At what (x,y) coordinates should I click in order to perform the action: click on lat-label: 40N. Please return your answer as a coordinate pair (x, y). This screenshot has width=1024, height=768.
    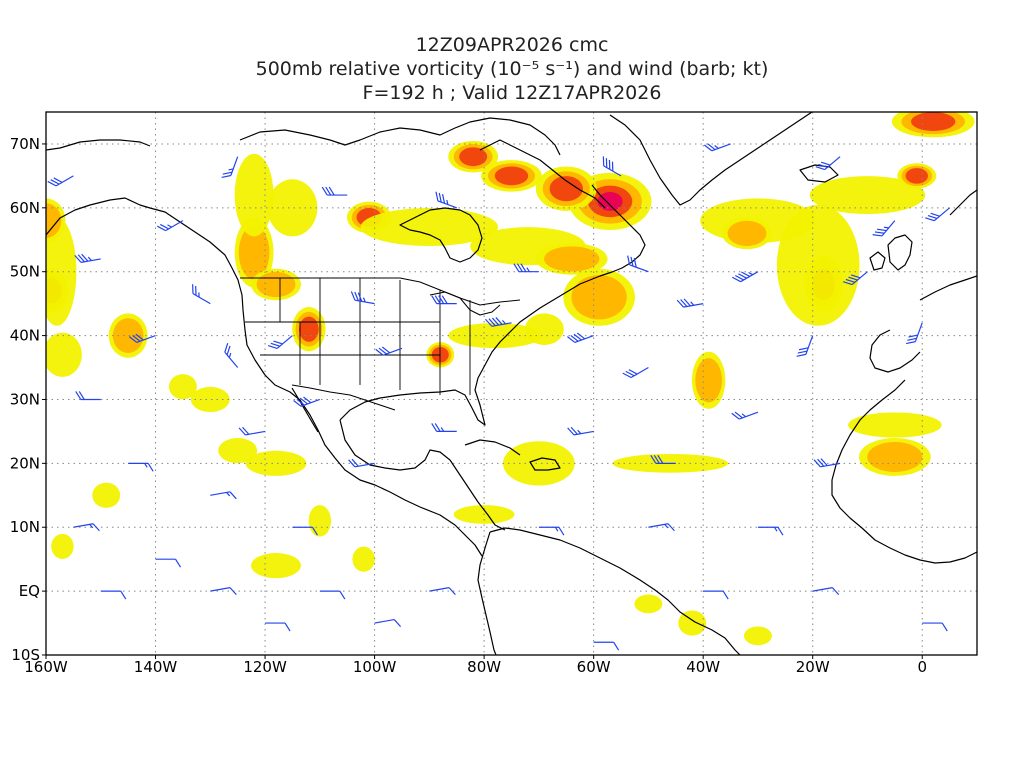
    Looking at the image, I should click on (25, 336).